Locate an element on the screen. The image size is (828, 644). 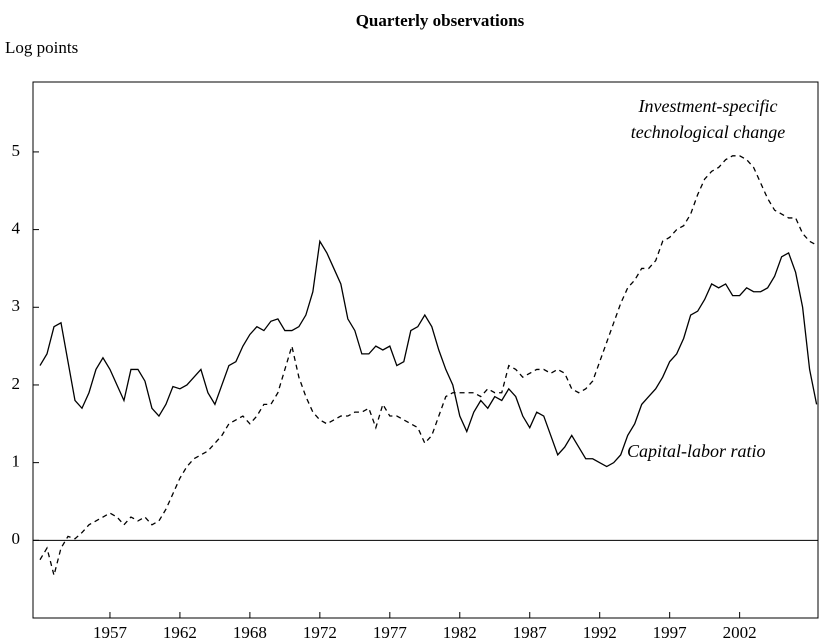
y-tick-label: 0 is located at coordinates (16, 538).